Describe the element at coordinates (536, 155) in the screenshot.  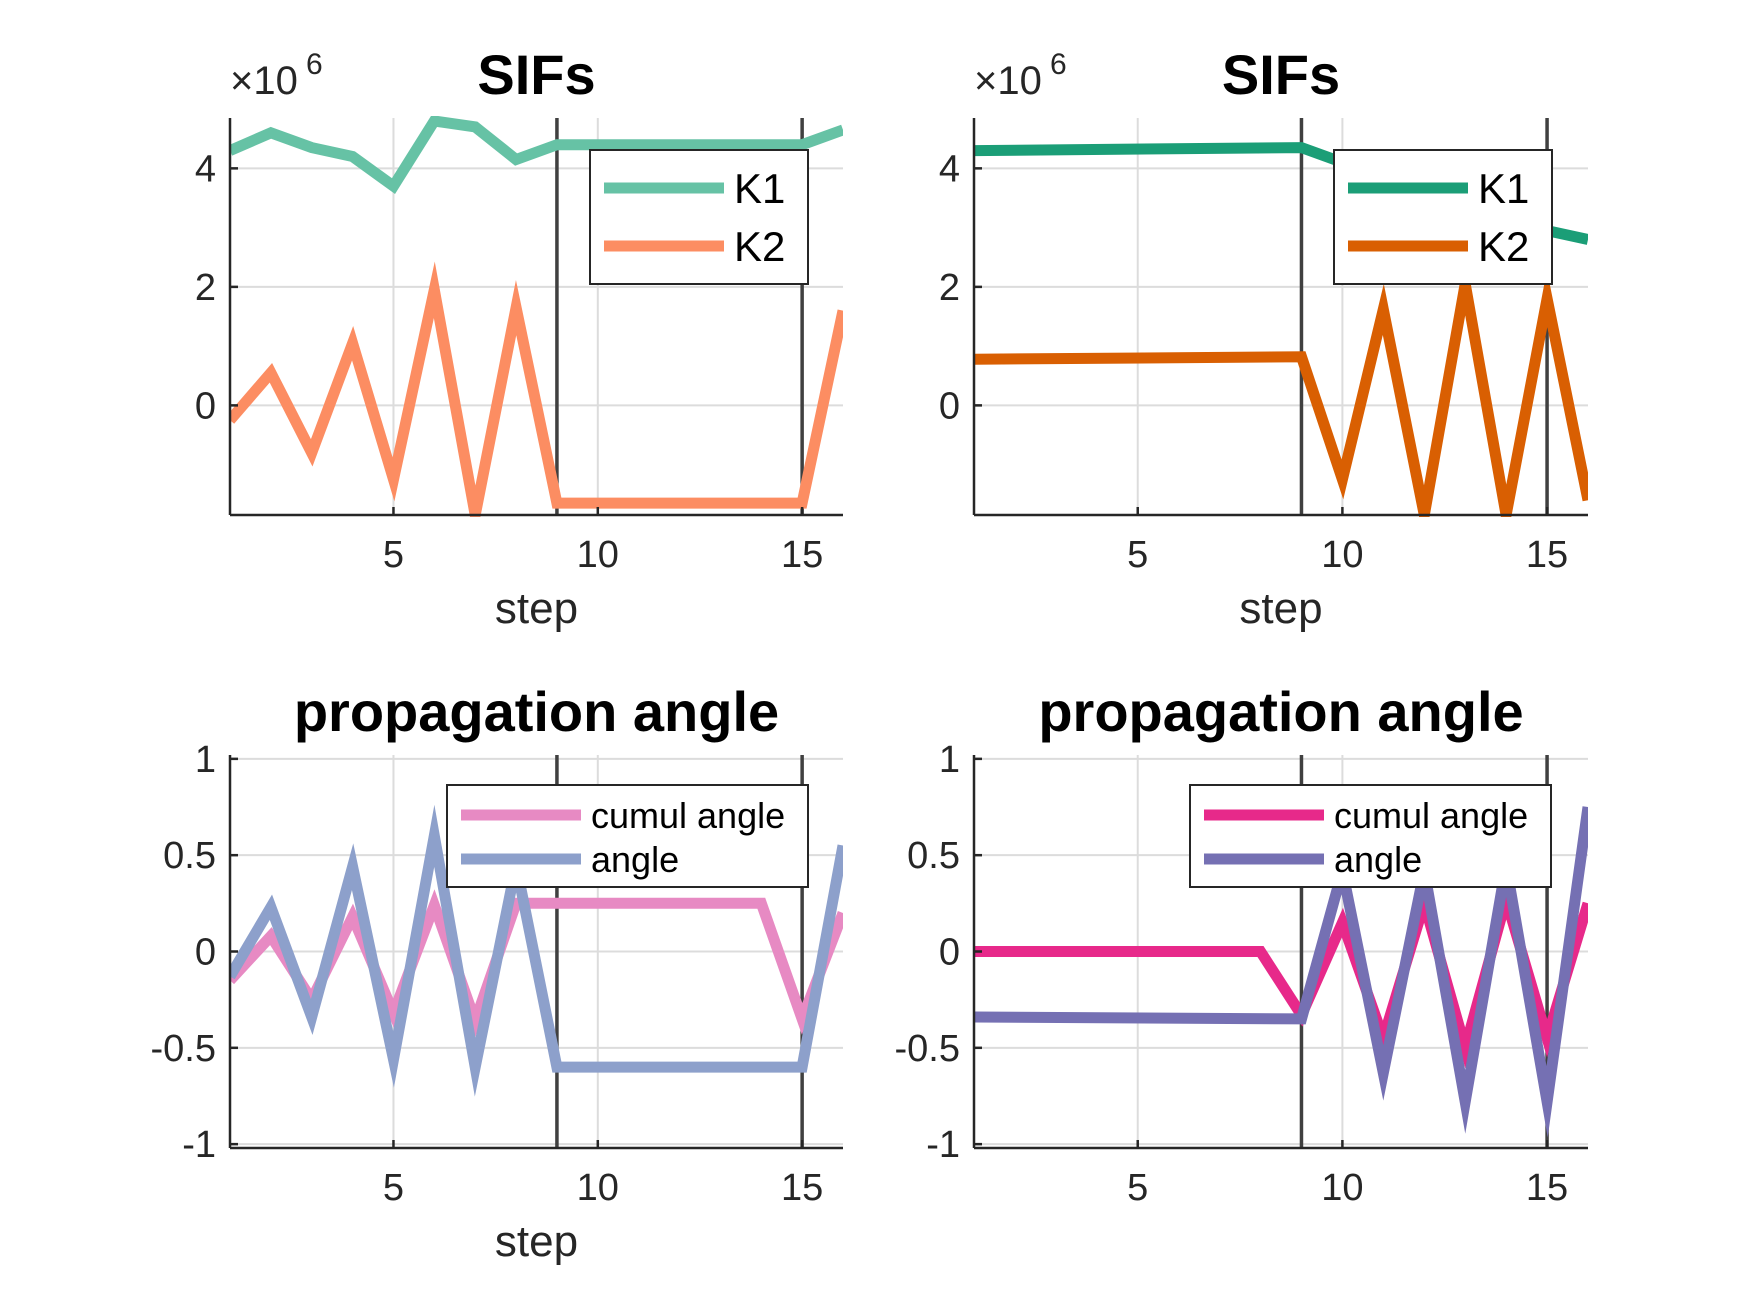
I see `series-line-K1` at that location.